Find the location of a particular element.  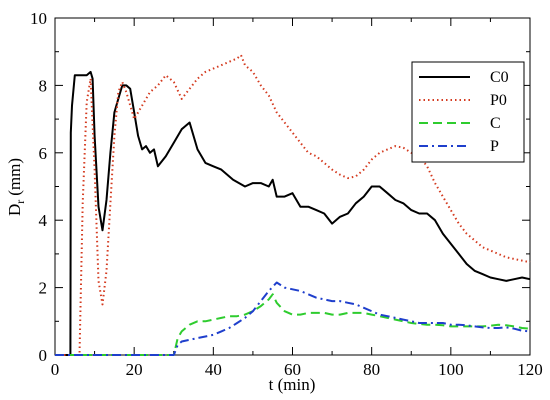

legend-label-c0: C0 is located at coordinates (499, 77).